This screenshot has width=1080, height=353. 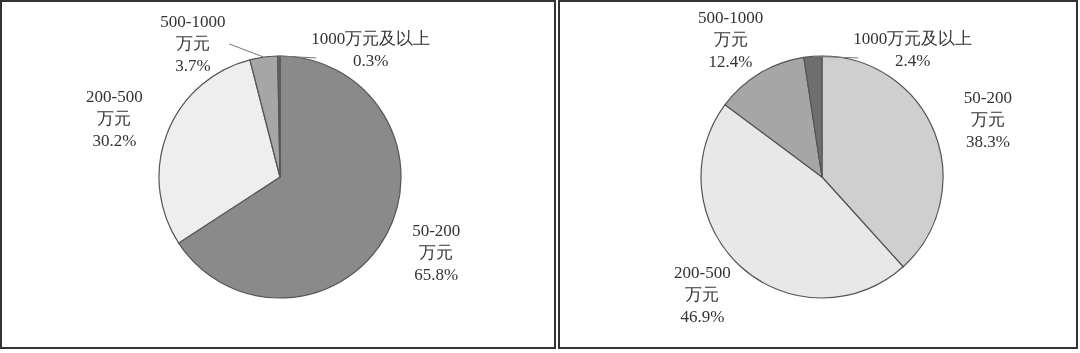 What do you see at coordinates (987, 141) in the screenshot?
I see `data-label: 38.3%` at bounding box center [987, 141].